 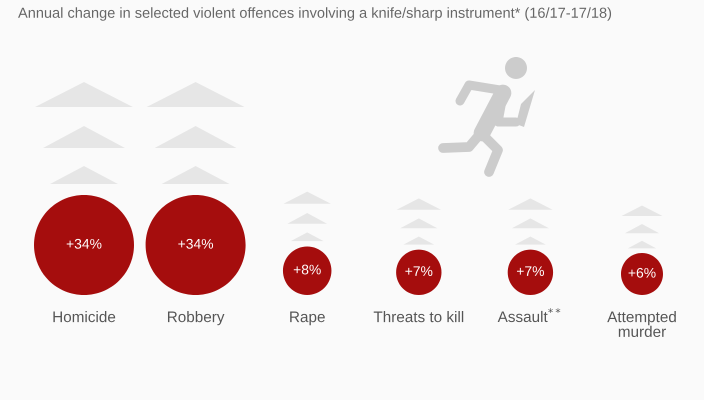 What do you see at coordinates (307, 319) in the screenshot?
I see `category-label: Rape` at bounding box center [307, 319].